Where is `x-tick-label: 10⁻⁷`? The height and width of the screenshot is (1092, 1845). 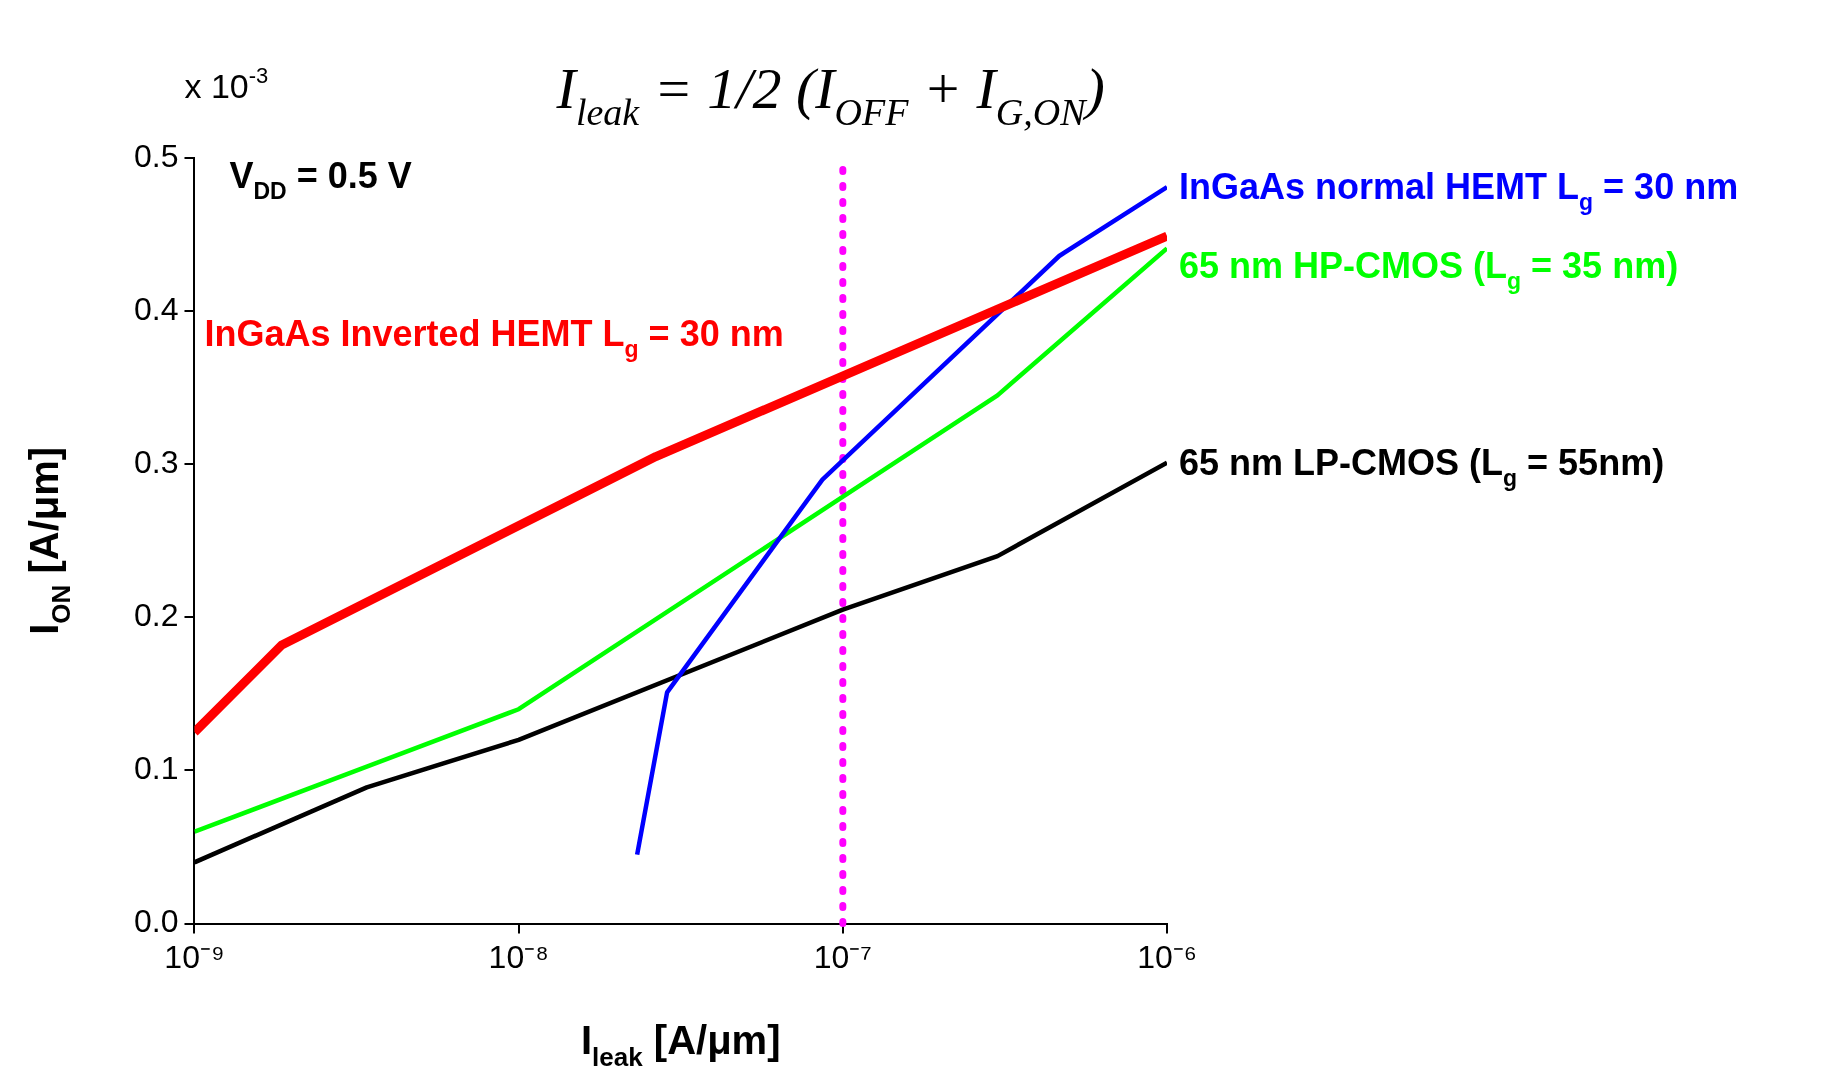
x-tick-label: 10⁻⁷ is located at coordinates (842, 956).